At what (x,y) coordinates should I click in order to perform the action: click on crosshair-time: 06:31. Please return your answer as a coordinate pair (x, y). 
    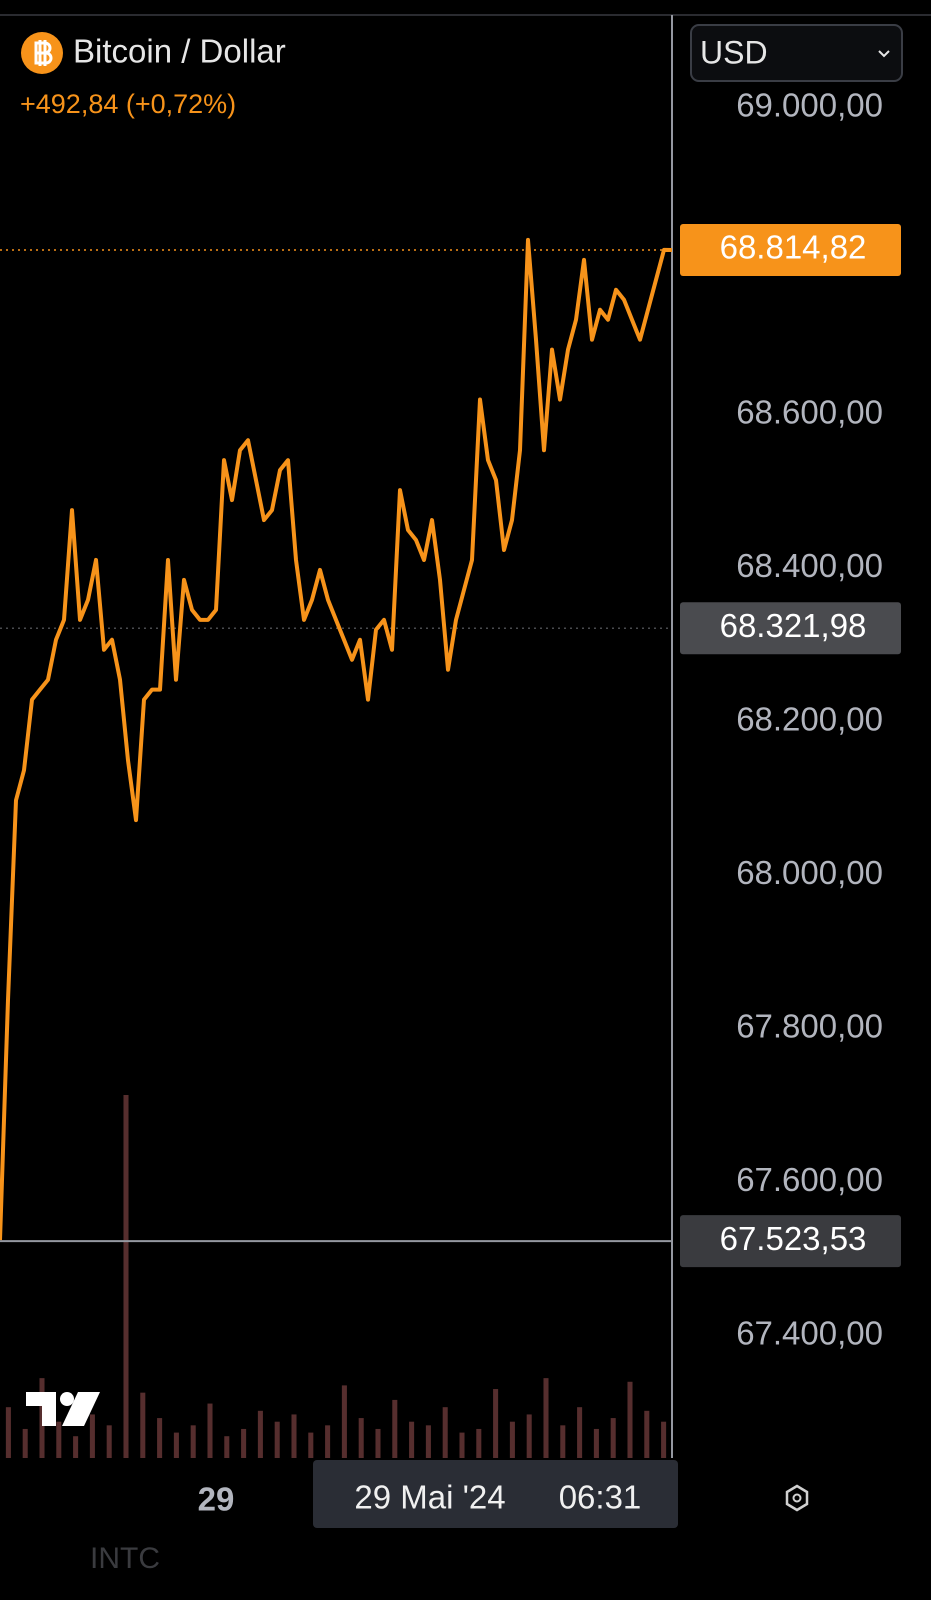
    Looking at the image, I should click on (600, 1497).